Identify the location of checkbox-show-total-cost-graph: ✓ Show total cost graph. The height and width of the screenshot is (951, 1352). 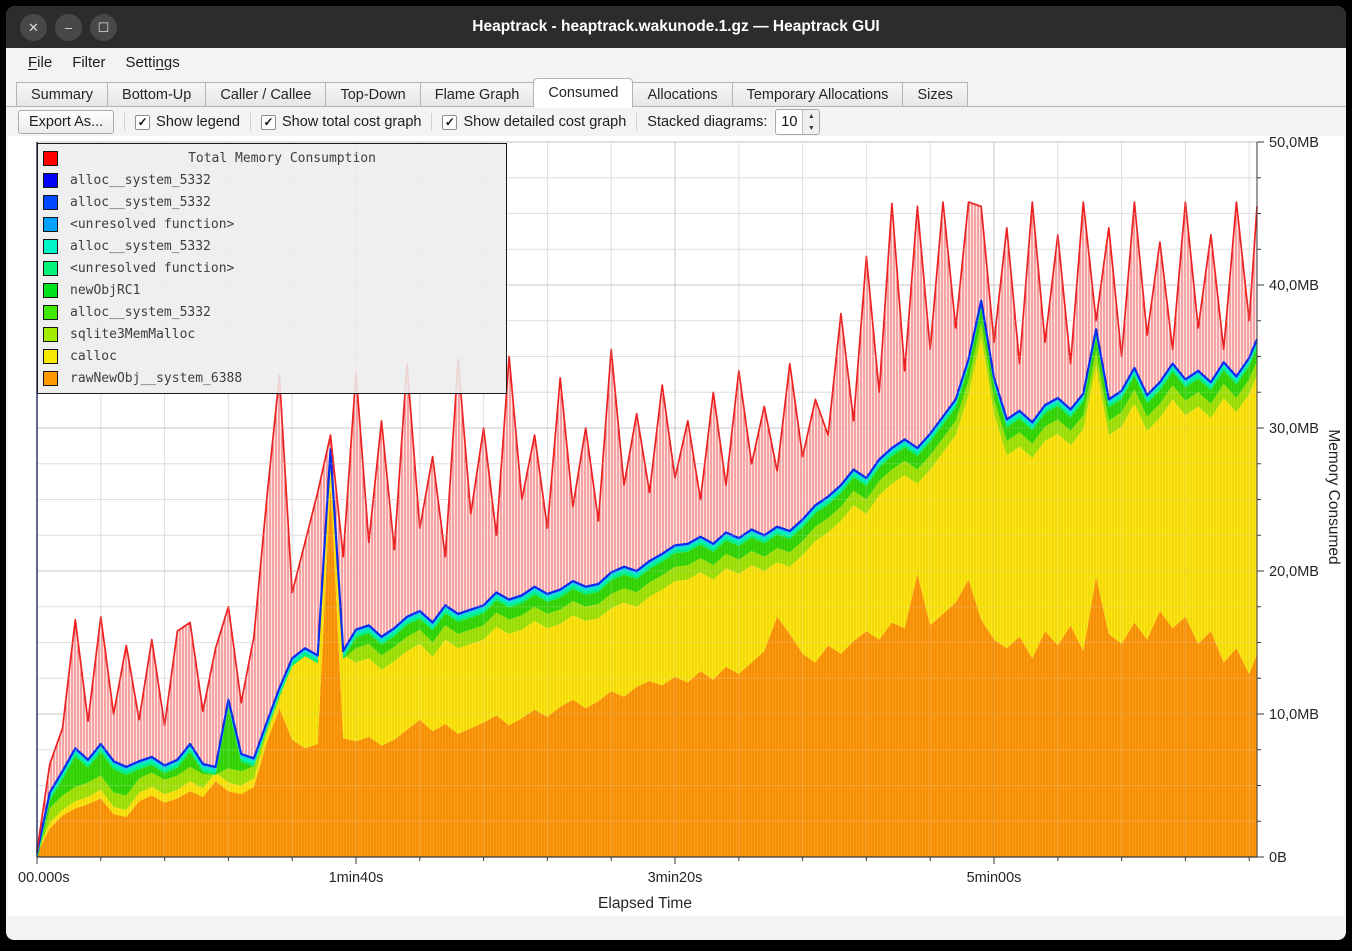
(341, 122).